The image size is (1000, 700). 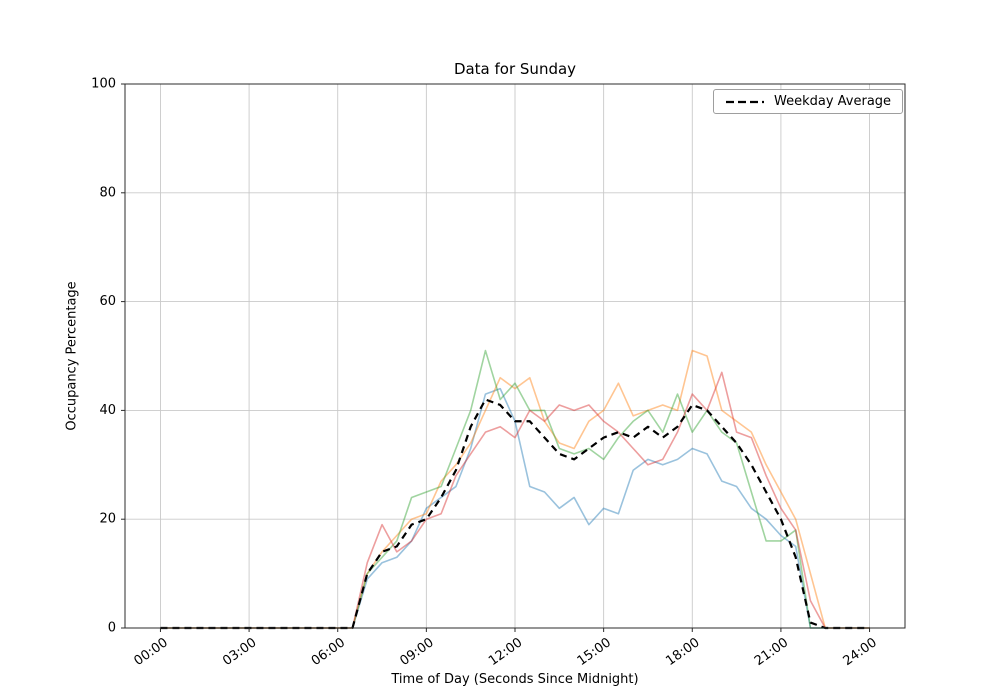 I want to click on legend-label: Weekday Average, so click(x=833, y=101).